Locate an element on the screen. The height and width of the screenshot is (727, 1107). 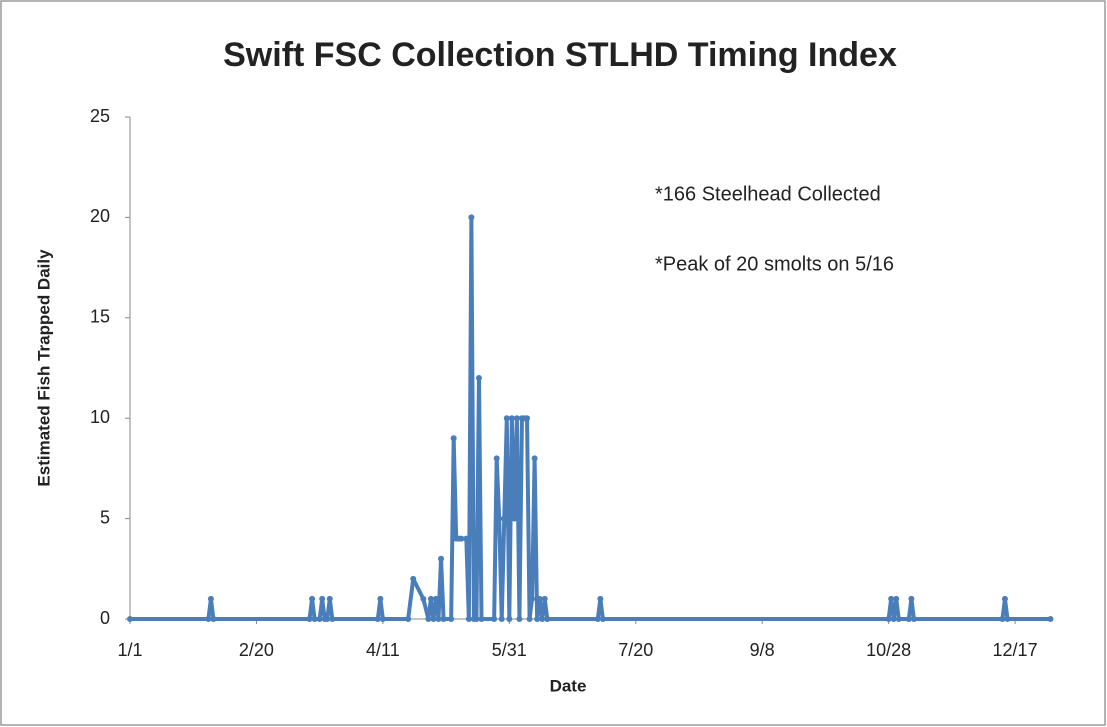
x-axis-label: Date is located at coordinates (568, 685).